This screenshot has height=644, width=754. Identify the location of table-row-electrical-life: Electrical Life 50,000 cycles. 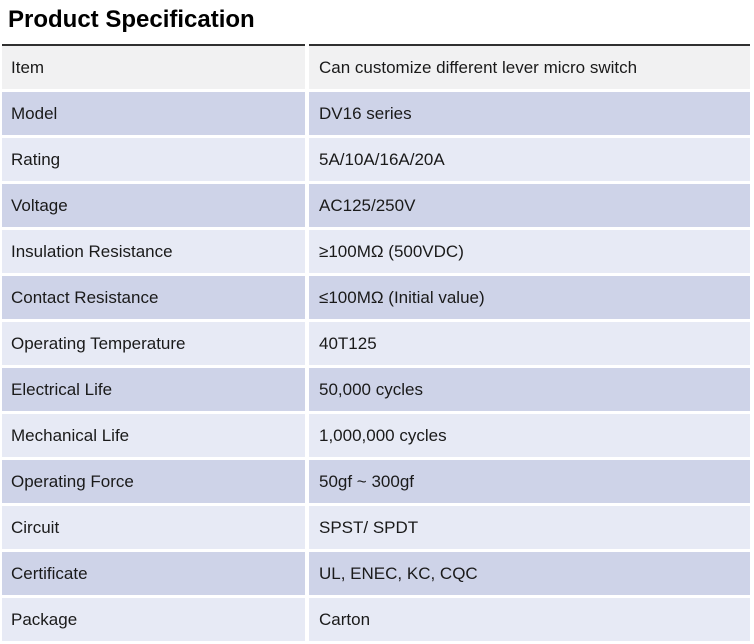
(378, 389).